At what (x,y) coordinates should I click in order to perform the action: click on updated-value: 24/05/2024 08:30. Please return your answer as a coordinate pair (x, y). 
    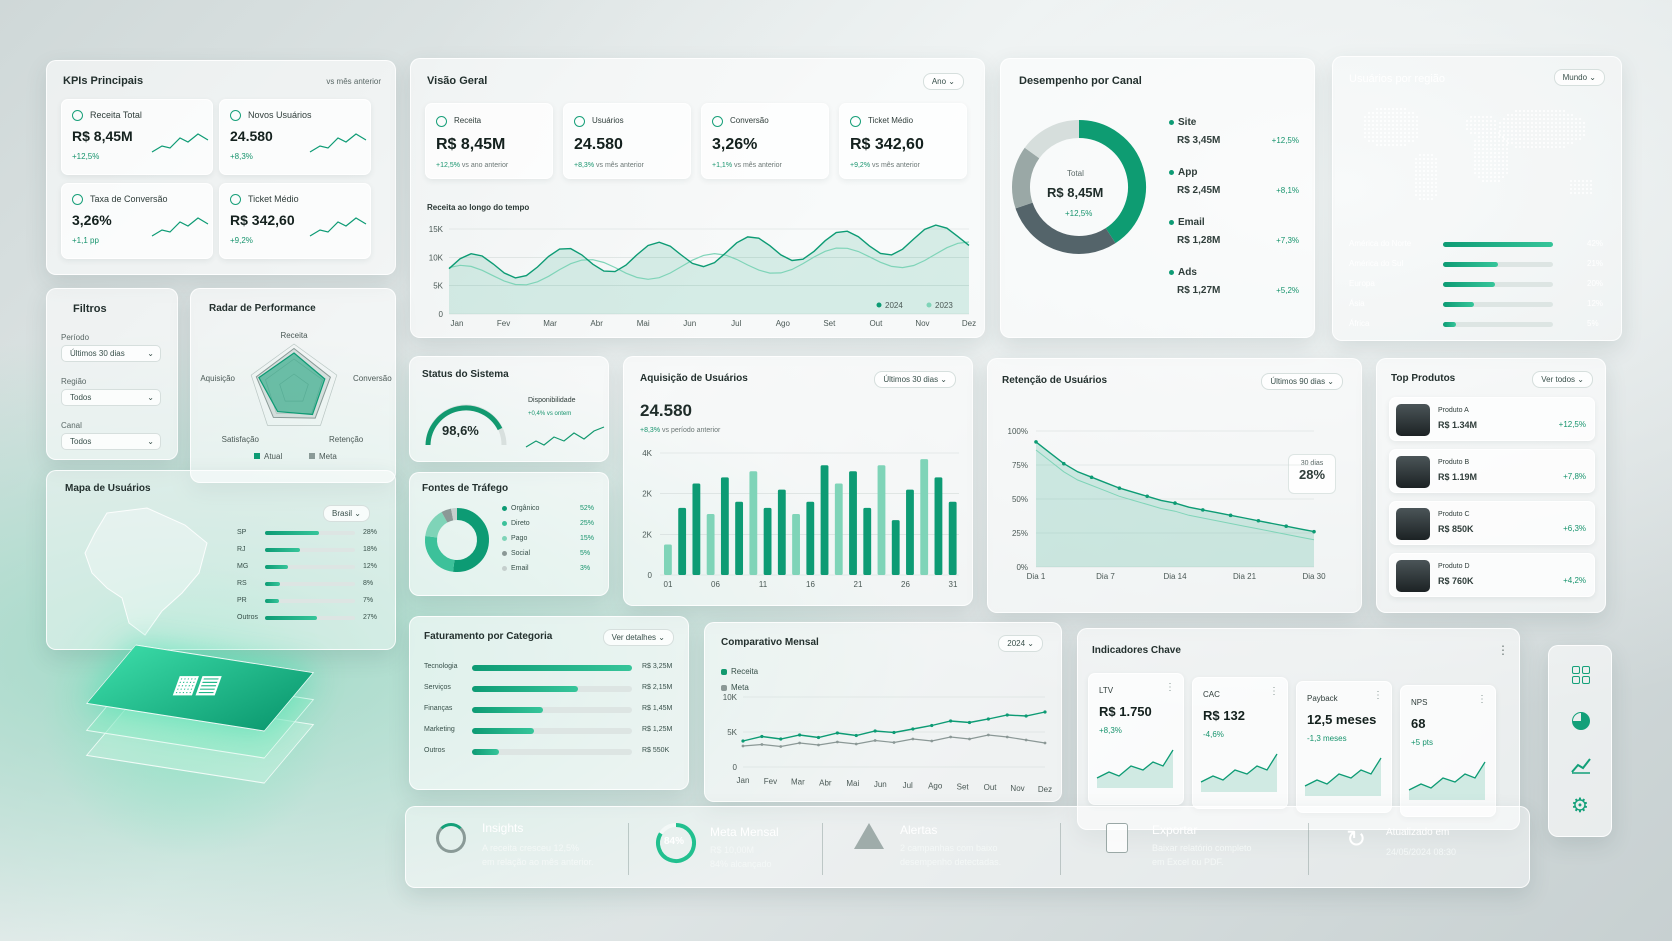
    Looking at the image, I should click on (1421, 852).